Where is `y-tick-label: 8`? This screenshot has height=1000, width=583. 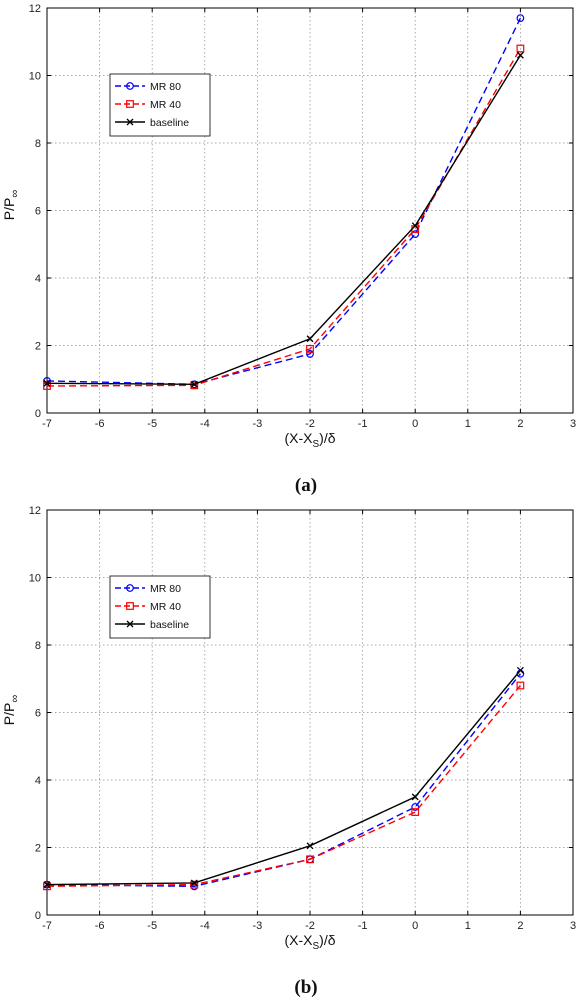 y-tick-label: 8 is located at coordinates (38, 144).